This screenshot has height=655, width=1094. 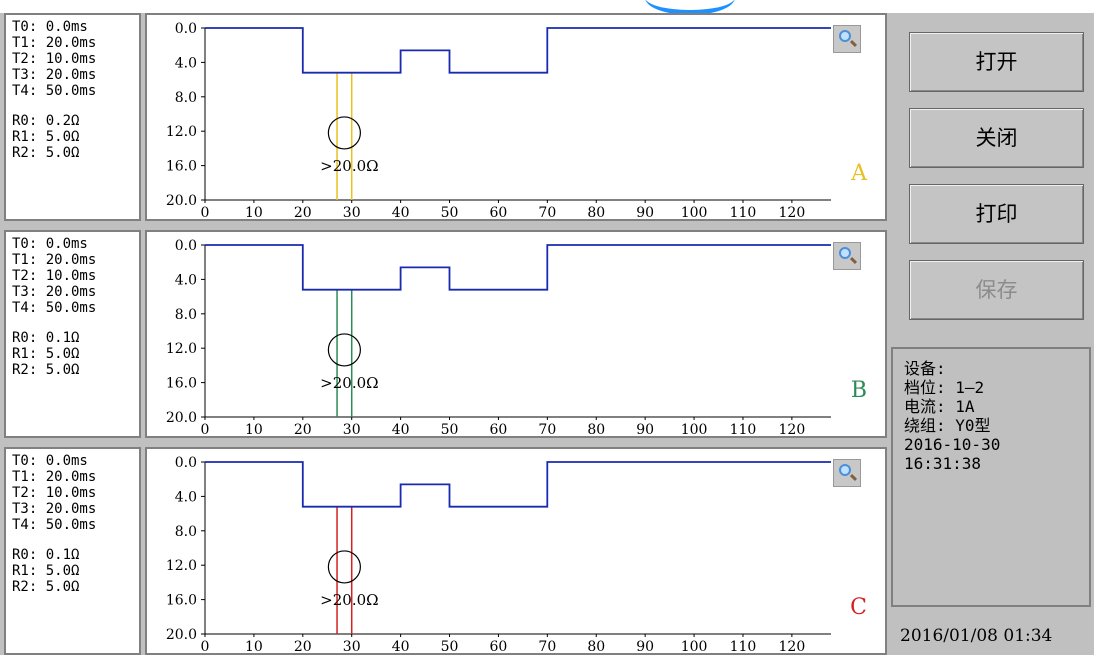 What do you see at coordinates (46, 121) in the screenshot?
I see `r0-value: R0: 0.2Ω` at bounding box center [46, 121].